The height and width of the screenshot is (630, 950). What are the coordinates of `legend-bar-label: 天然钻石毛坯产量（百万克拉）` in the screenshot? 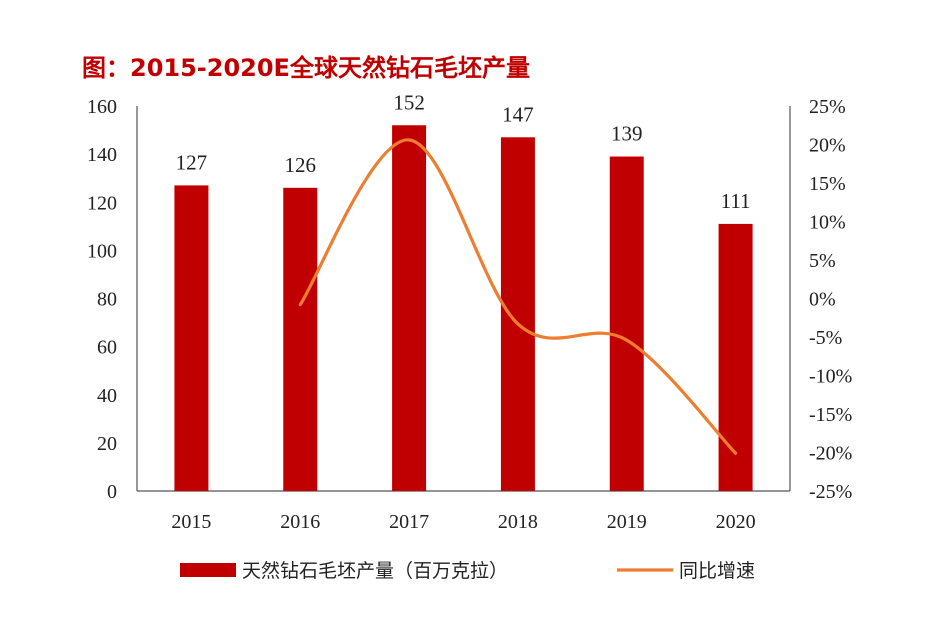 It's located at (375, 571).